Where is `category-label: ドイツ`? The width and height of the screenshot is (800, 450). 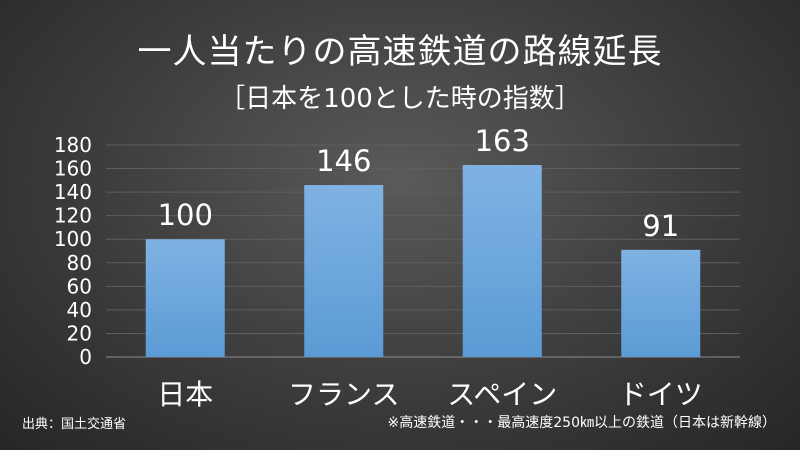
category-label: ドイツ is located at coordinates (661, 394).